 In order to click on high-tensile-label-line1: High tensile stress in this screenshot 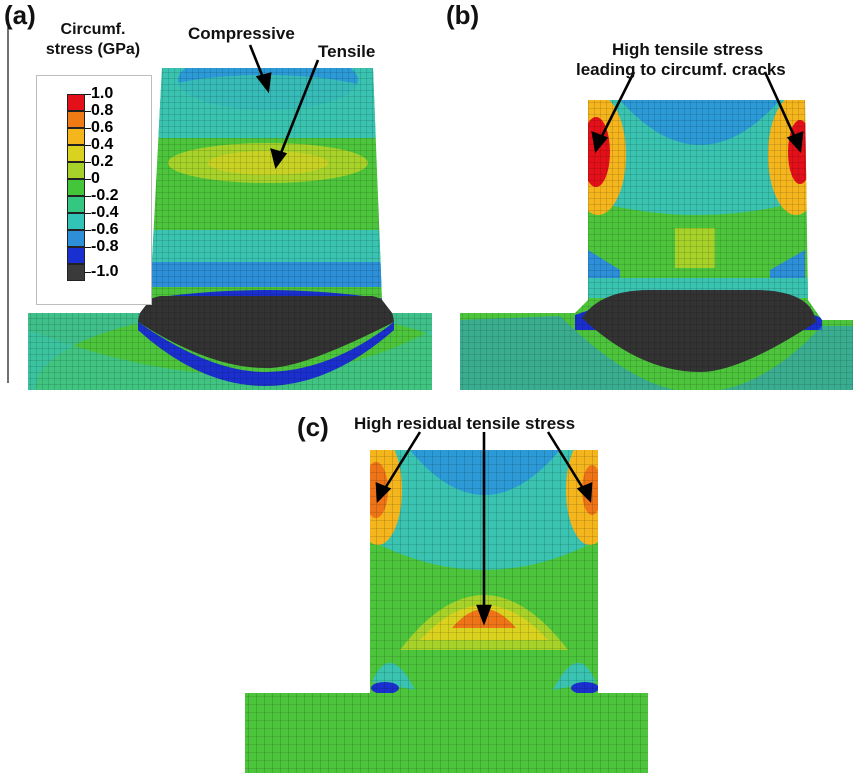, I will do `click(687, 50)`.